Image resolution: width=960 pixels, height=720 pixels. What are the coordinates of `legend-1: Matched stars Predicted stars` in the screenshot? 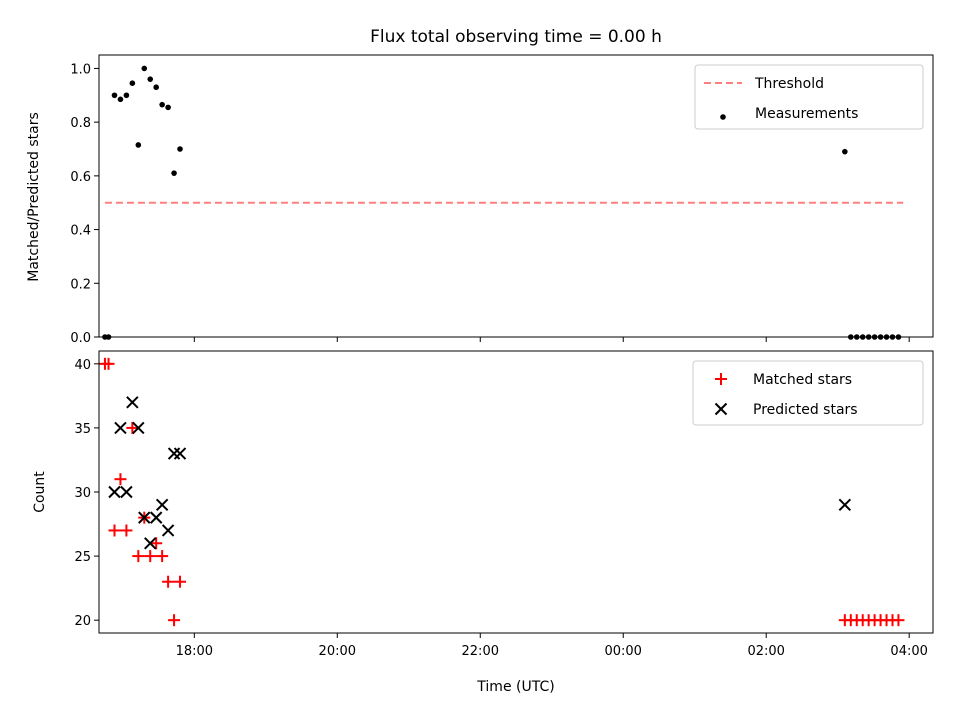 It's located at (808, 393).